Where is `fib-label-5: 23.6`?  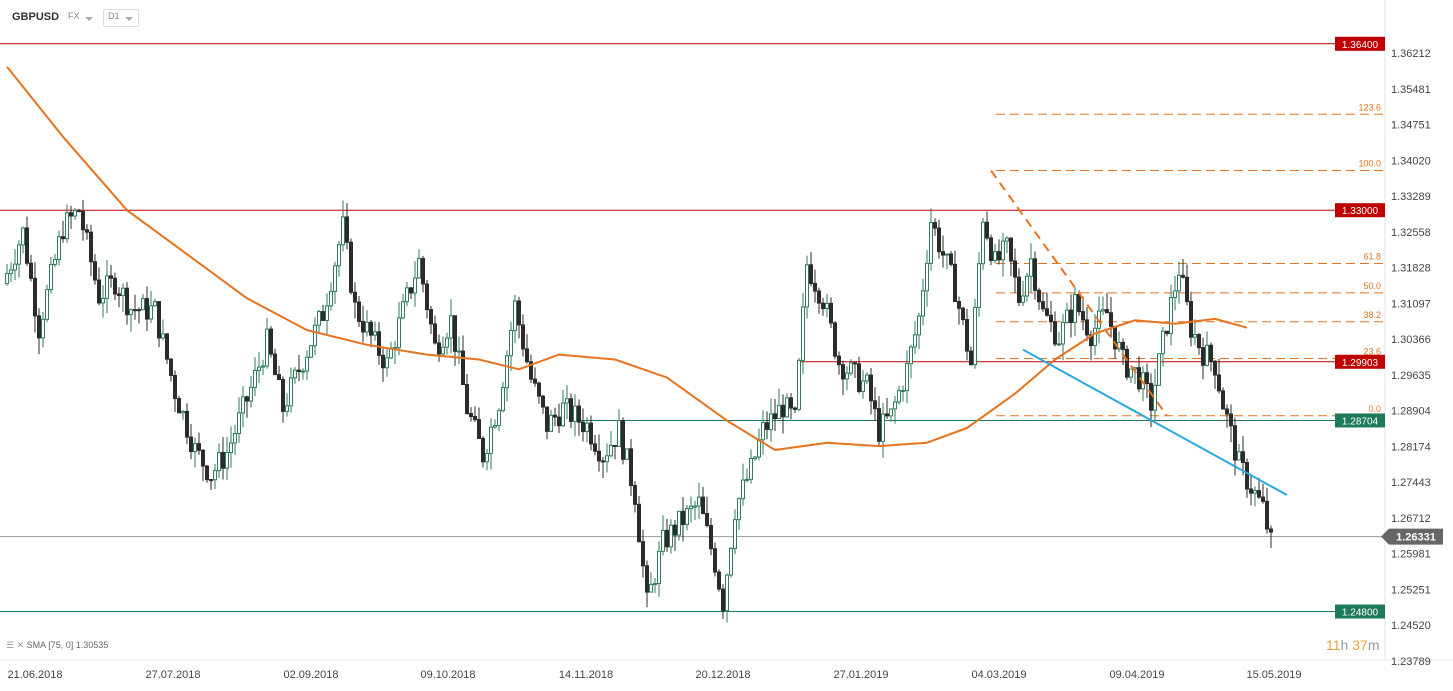
fib-label-5: 23.6 is located at coordinates (1372, 351).